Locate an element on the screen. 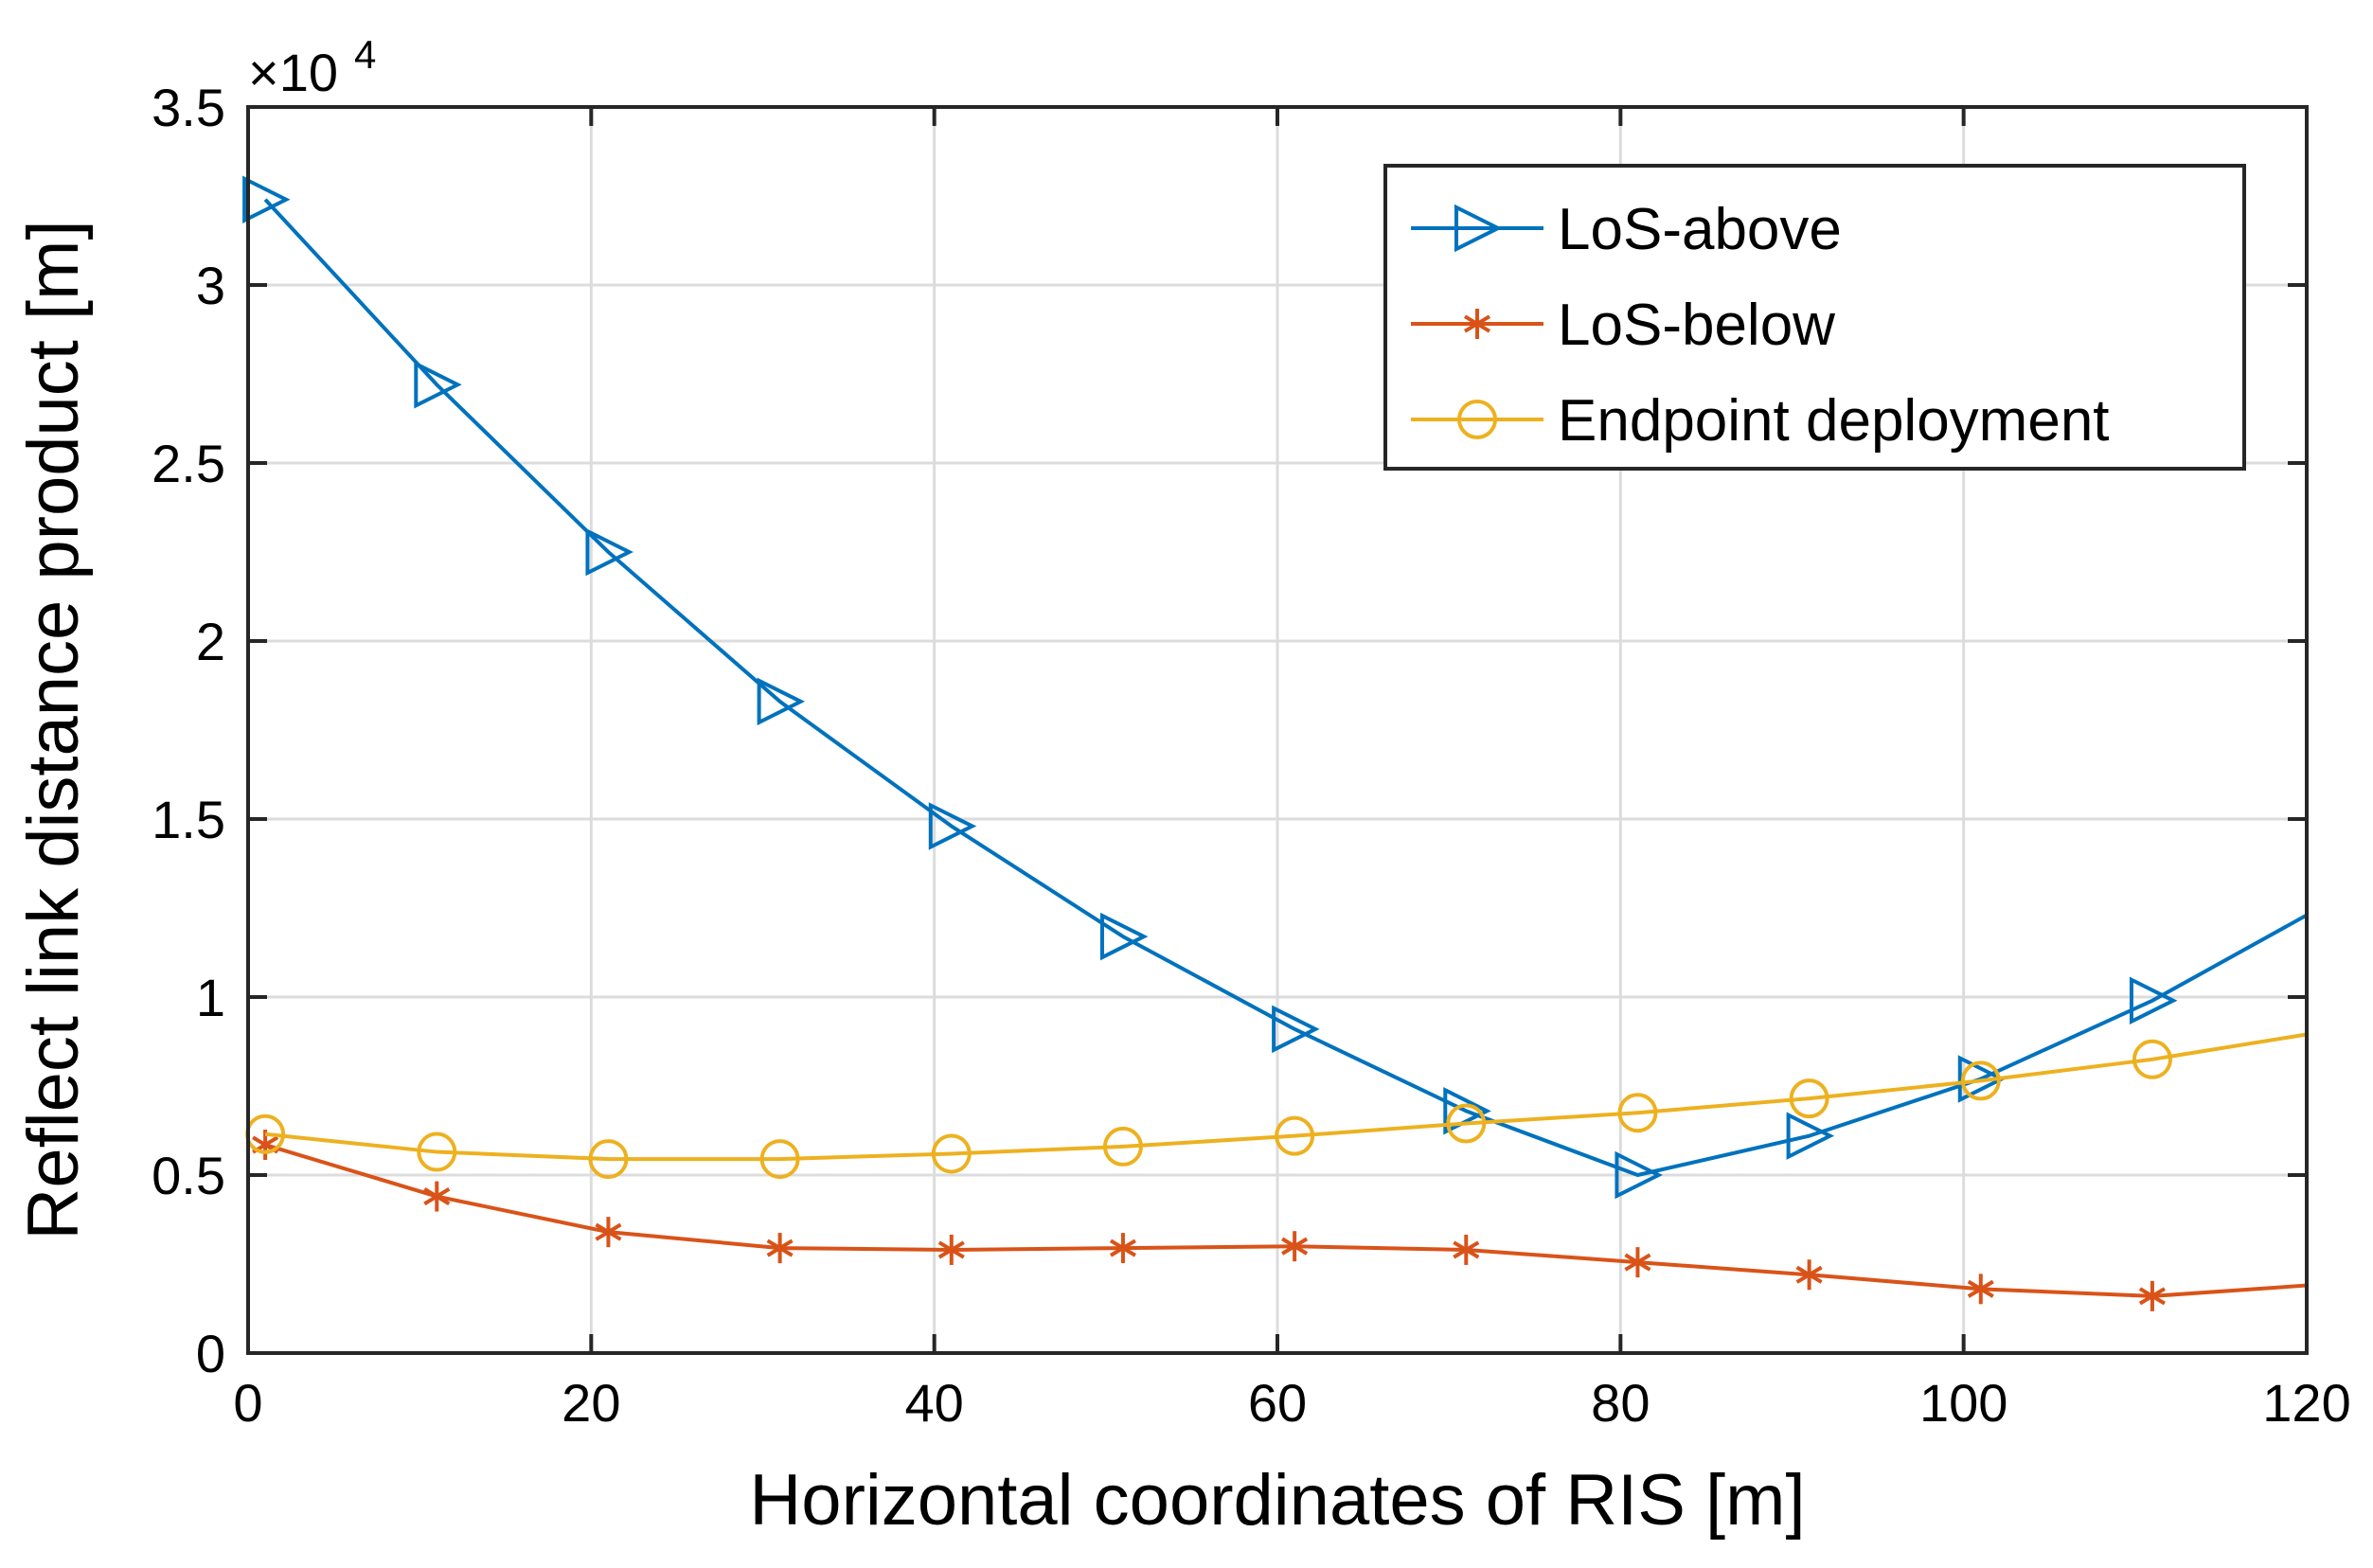  legend-label: LoS-below is located at coordinates (1696, 325).